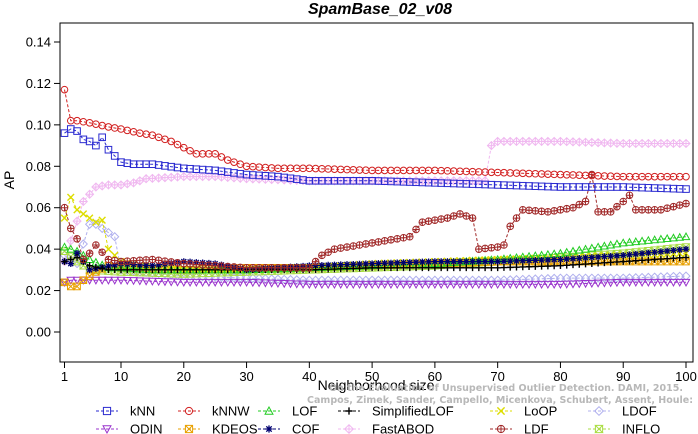  What do you see at coordinates (129, 428) in the screenshot?
I see `legend-item-ODIN: ODIN` at bounding box center [129, 428].